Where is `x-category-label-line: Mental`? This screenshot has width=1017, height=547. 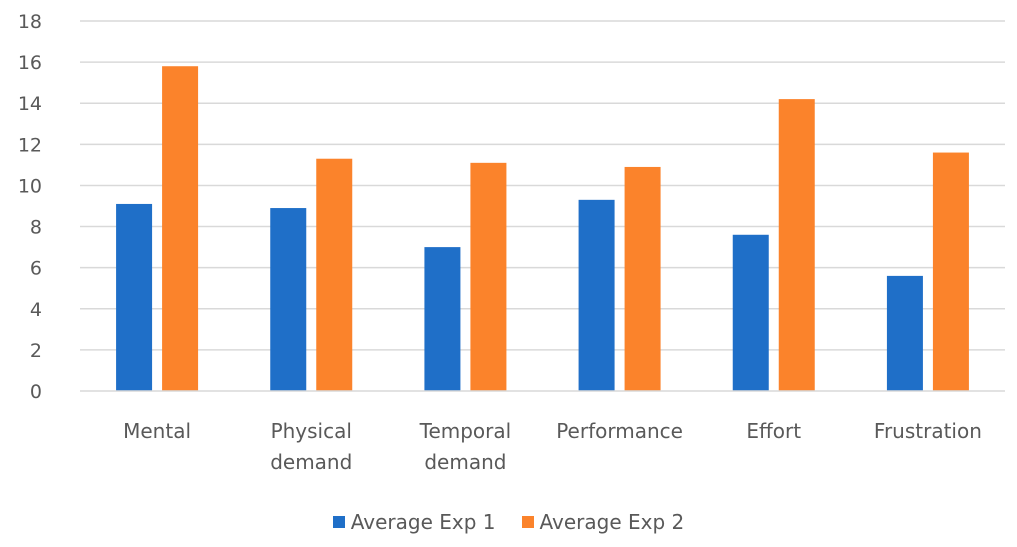
x-category-label-line: Mental is located at coordinates (157, 431).